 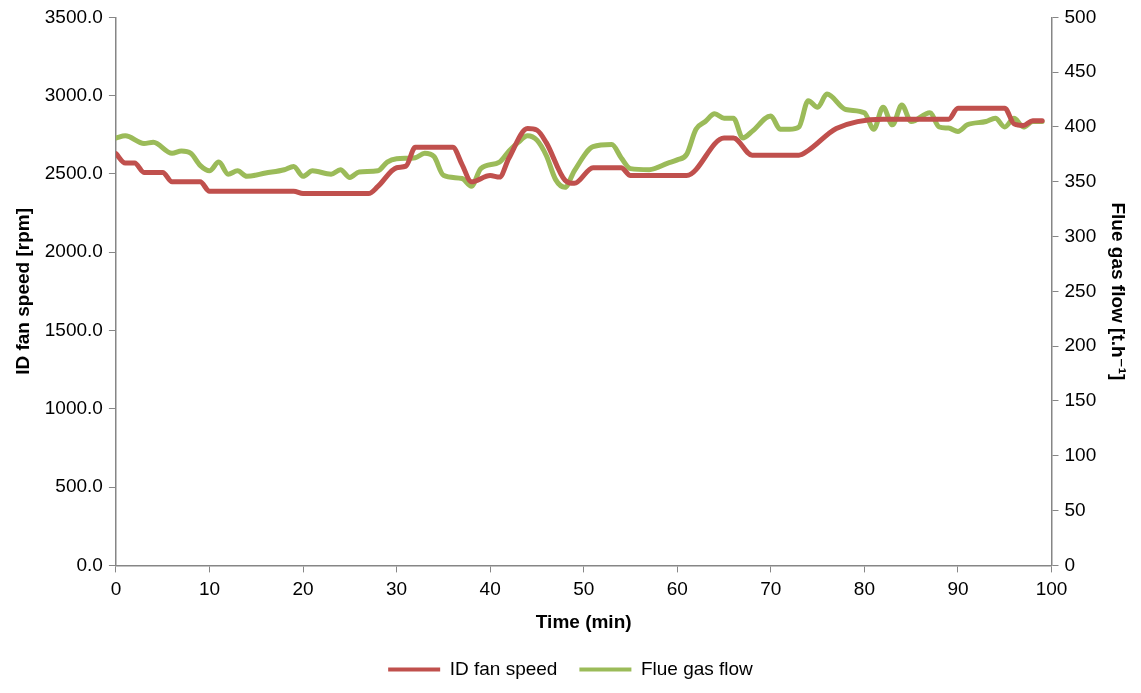 What do you see at coordinates (89, 564) in the screenshot?
I see `y-tick-label: 0.0` at bounding box center [89, 564].